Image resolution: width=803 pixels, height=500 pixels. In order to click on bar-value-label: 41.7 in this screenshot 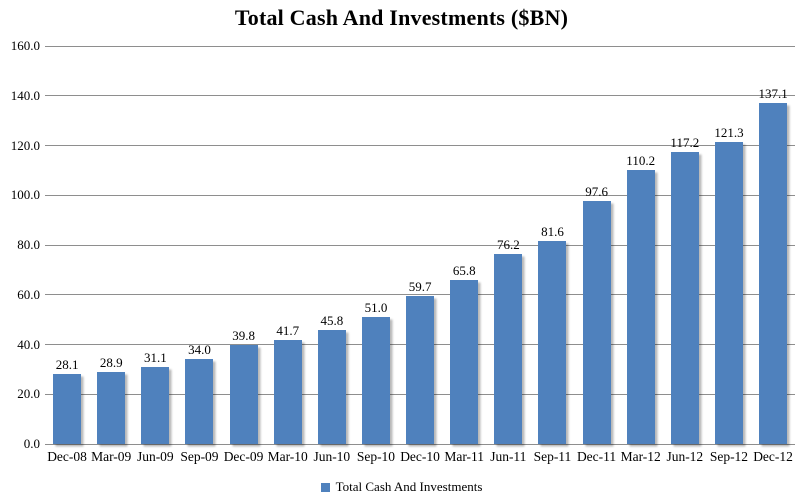, I will do `click(288, 331)`.